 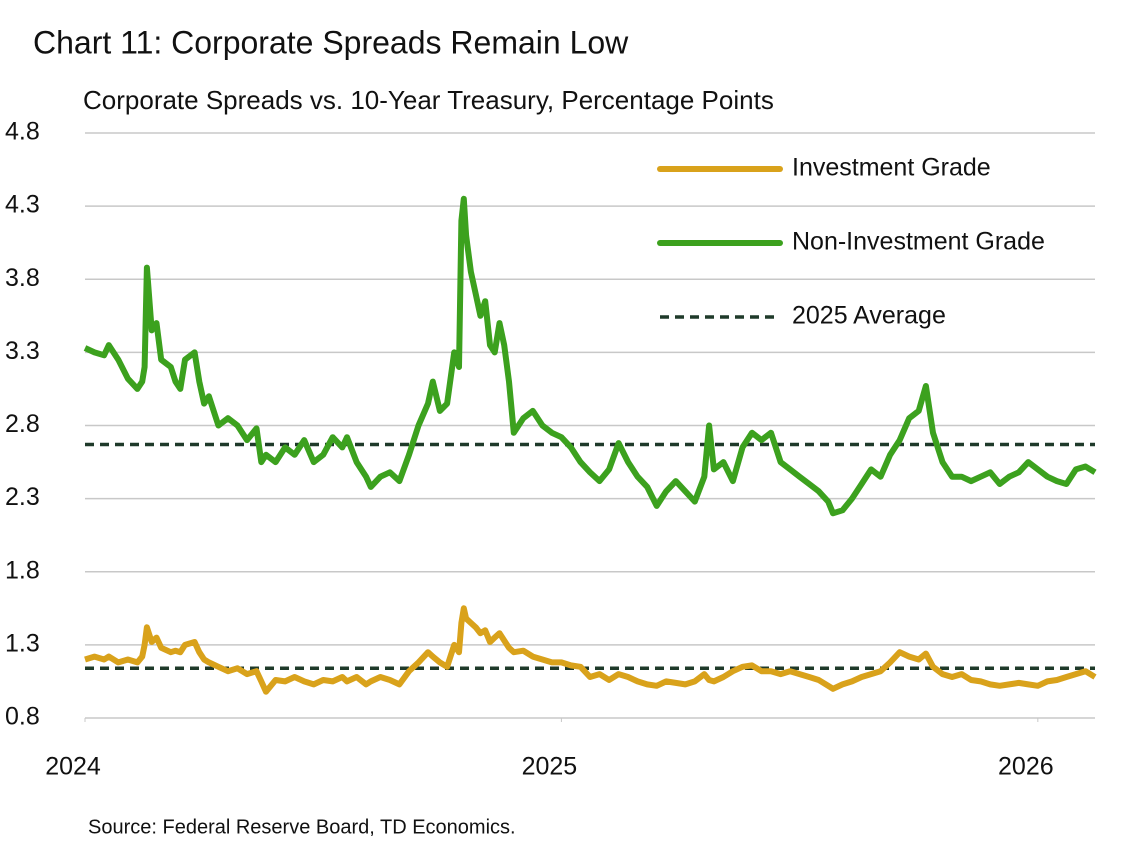 I want to click on y-tick-label: 1.3, so click(x=22, y=643).